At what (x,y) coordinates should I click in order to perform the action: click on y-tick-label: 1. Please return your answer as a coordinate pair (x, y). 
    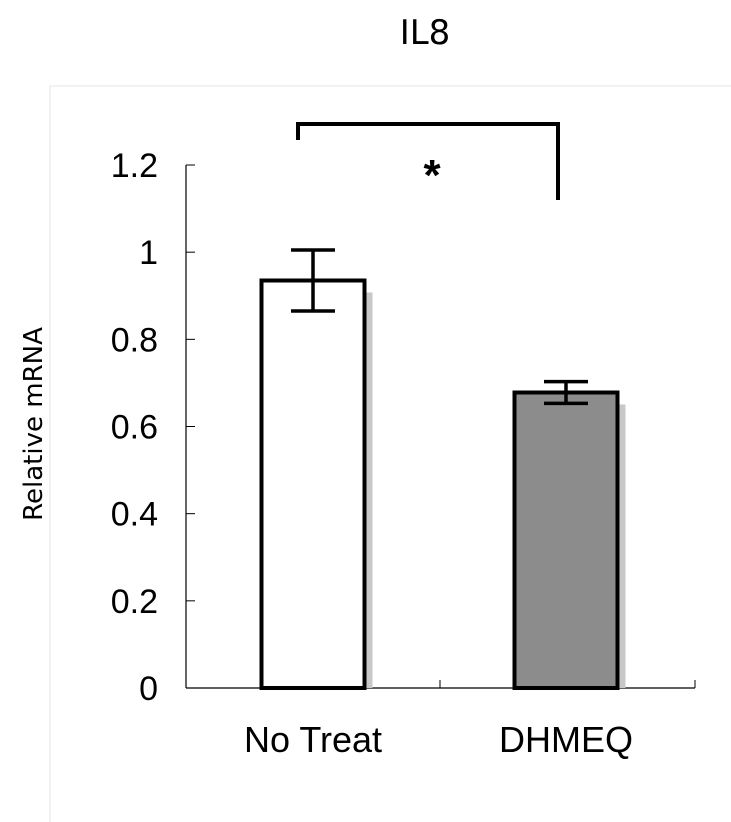
    Looking at the image, I should click on (148, 253).